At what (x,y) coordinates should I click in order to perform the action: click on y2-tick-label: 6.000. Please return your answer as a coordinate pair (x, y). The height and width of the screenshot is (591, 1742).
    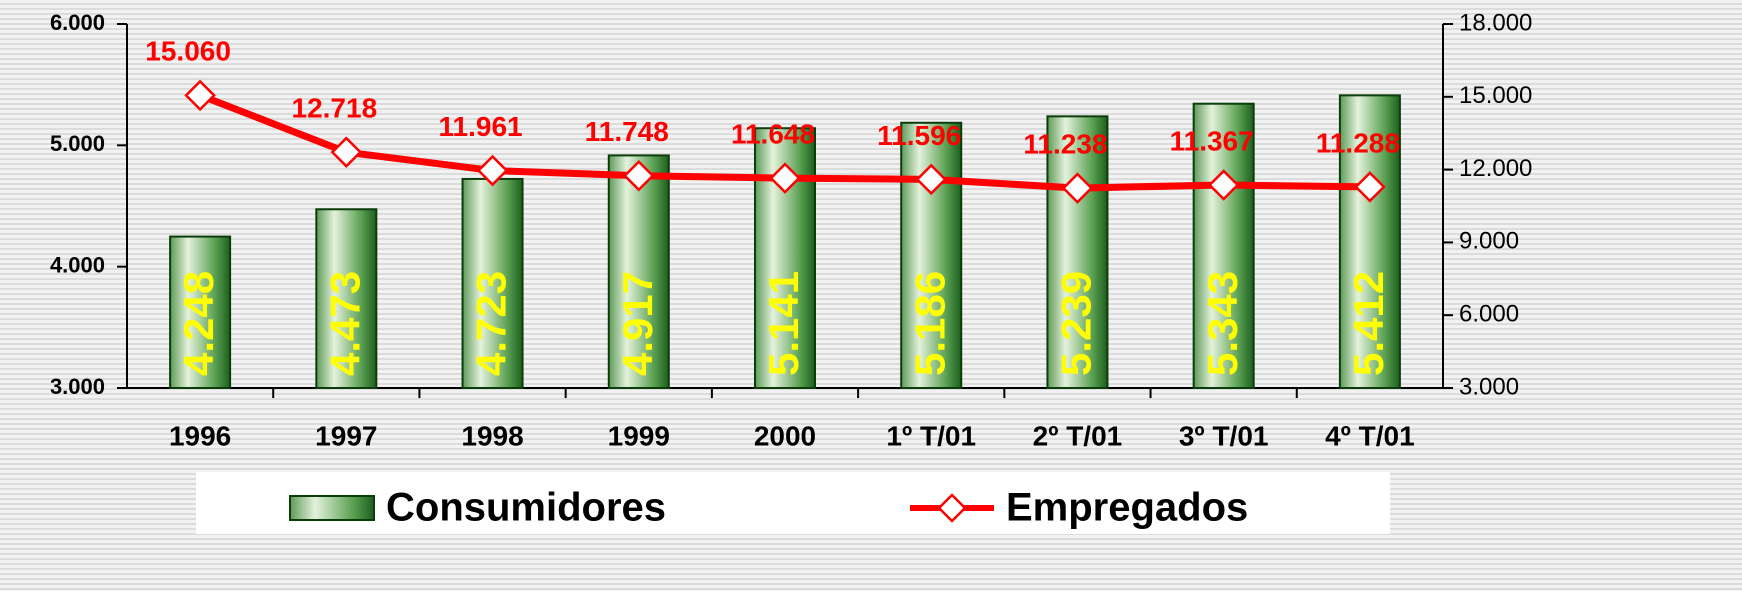
    Looking at the image, I should click on (1489, 314).